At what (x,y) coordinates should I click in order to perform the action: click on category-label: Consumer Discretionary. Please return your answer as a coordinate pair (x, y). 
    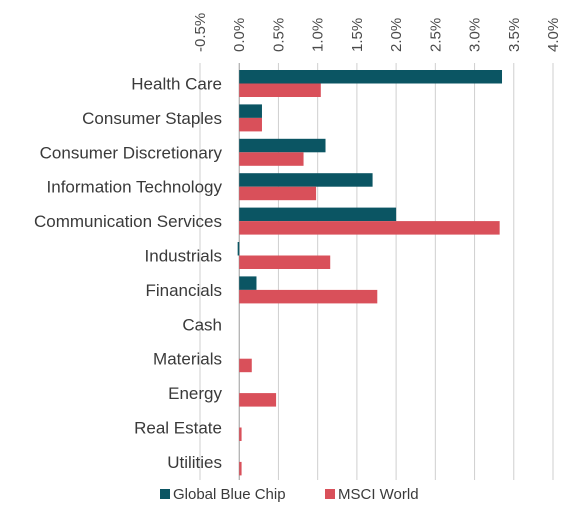
    Looking at the image, I should click on (131, 152).